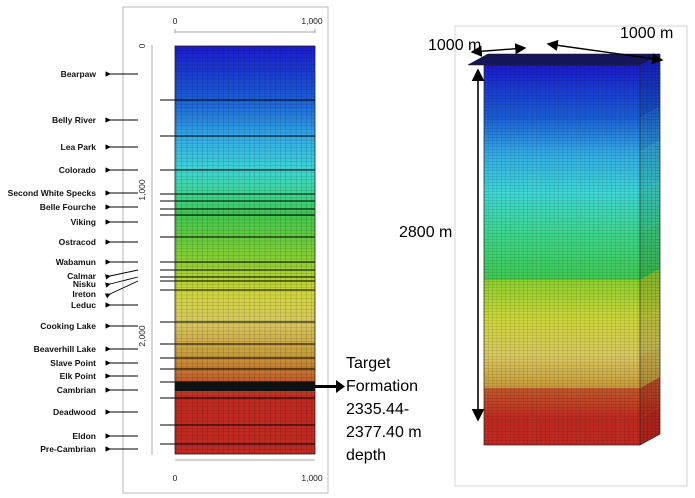 The width and height of the screenshot is (695, 498). I want to click on target-formation-band, so click(245, 386).